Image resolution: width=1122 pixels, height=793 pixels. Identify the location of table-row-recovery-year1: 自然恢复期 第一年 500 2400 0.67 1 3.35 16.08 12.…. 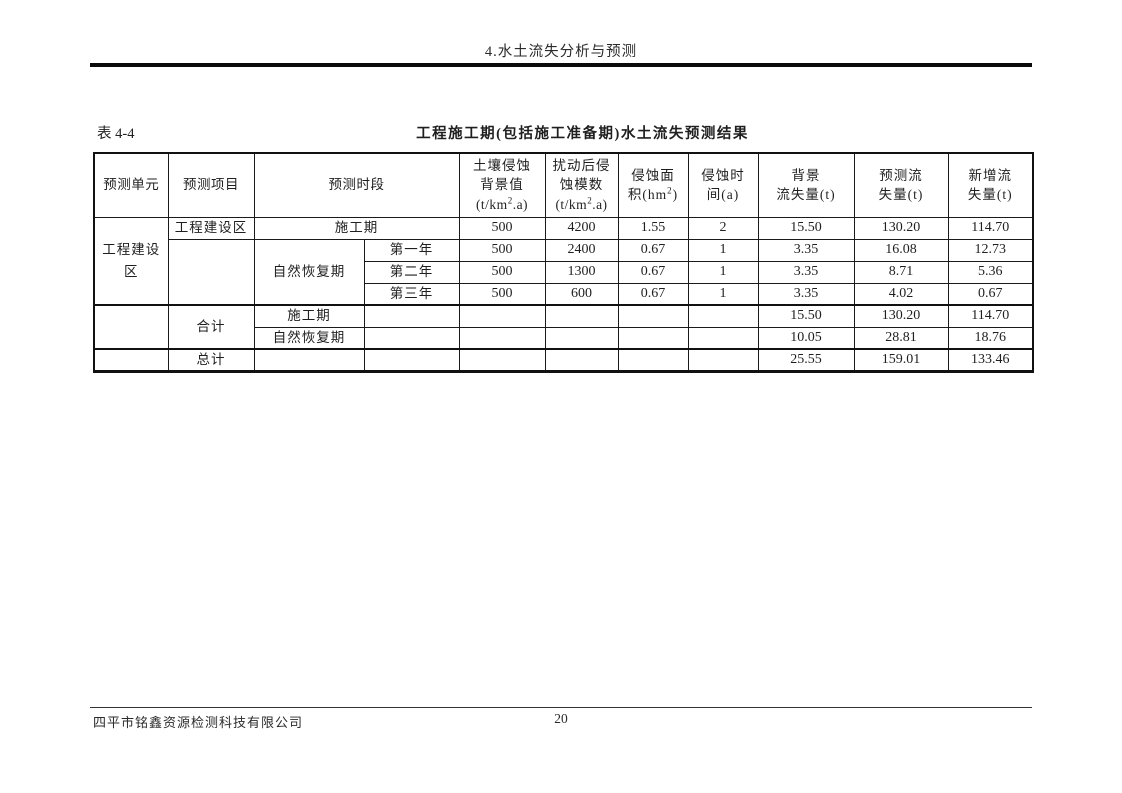
(564, 272).